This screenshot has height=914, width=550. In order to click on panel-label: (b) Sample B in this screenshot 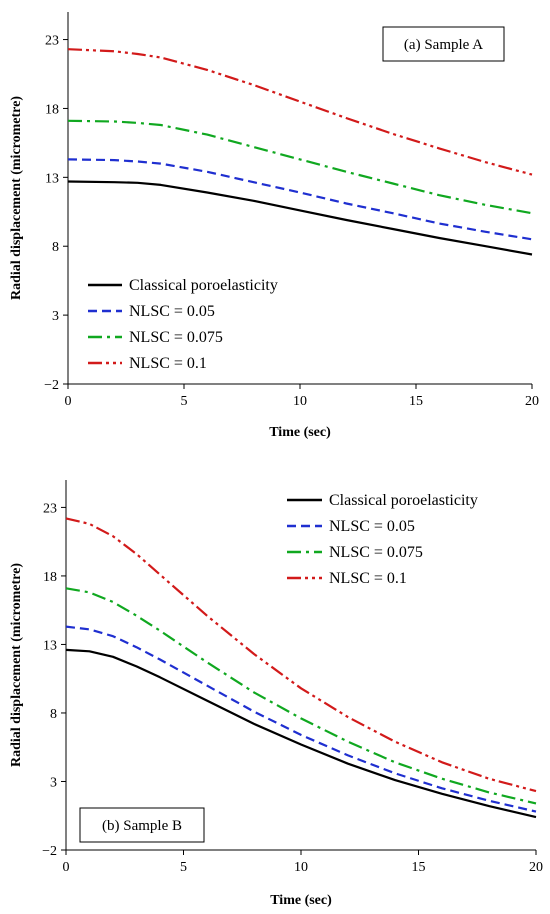, I will do `click(142, 826)`.